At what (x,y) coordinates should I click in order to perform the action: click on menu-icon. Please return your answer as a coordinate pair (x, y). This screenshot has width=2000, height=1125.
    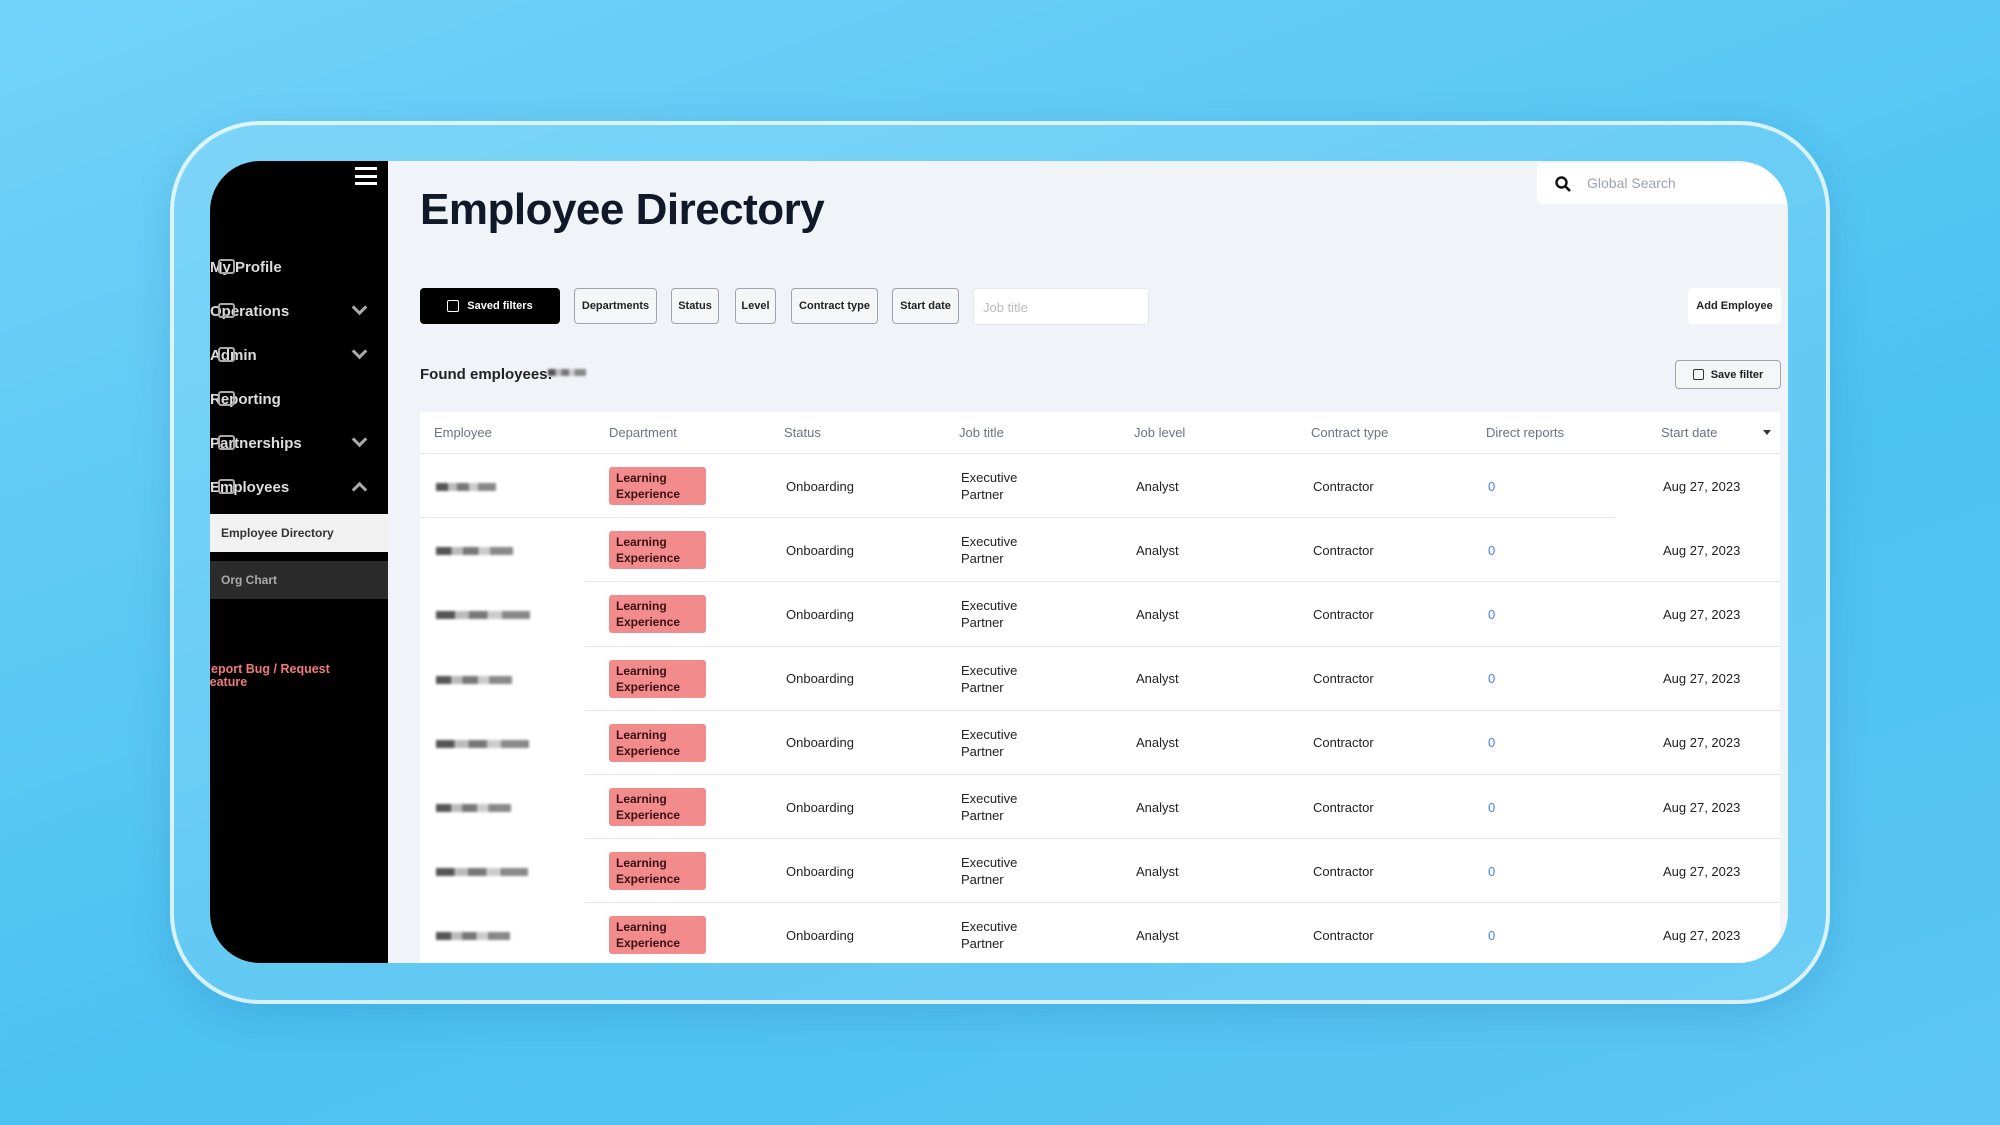
    Looking at the image, I should click on (366, 176).